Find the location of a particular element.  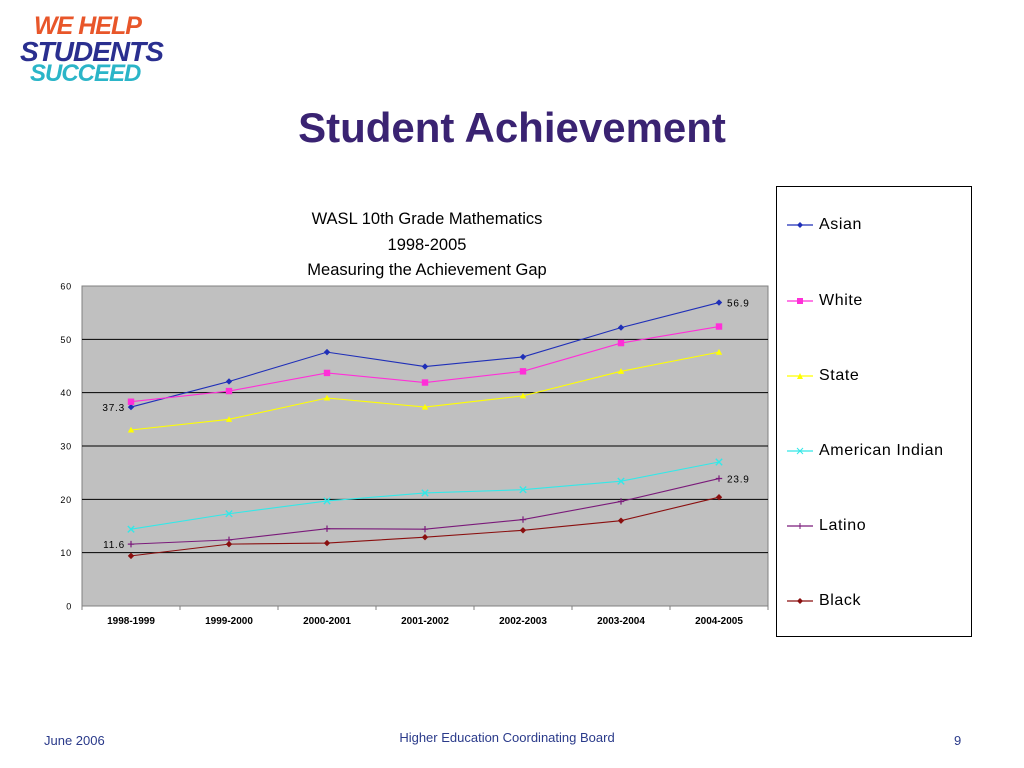

chart-title-line: 1998-2005 is located at coordinates (427, 245).